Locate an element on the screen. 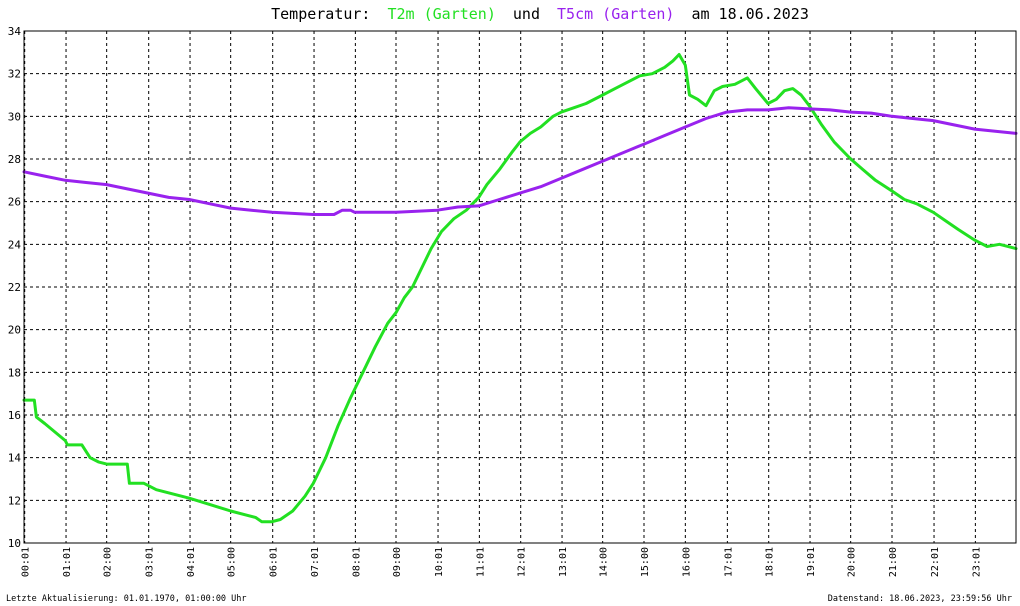  y-tick-label: 28 is located at coordinates (14, 159).